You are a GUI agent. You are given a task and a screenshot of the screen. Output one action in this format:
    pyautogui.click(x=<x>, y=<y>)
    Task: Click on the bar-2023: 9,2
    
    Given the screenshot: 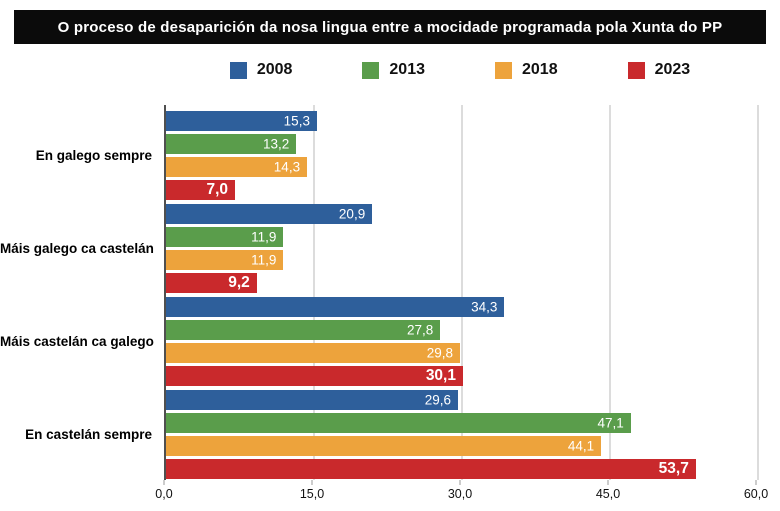 What is the action you would take?
    pyautogui.click(x=211, y=283)
    